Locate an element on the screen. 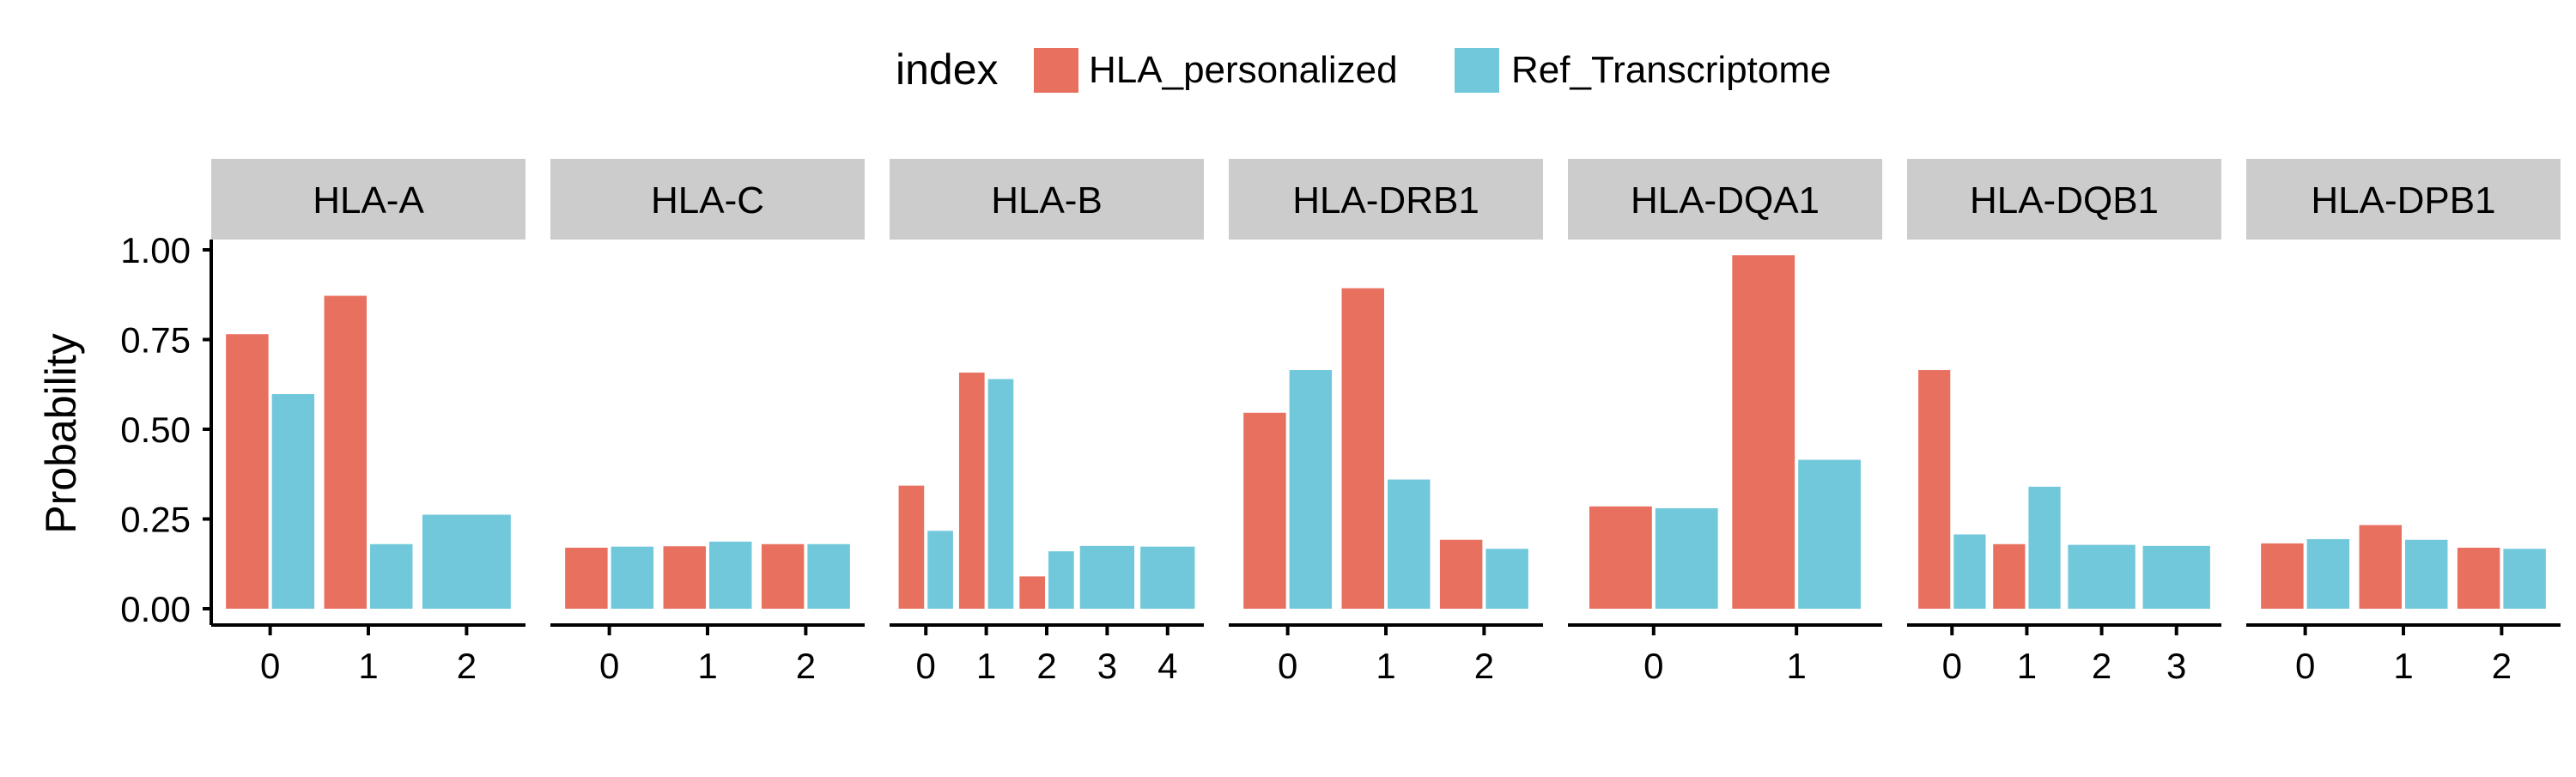 Image resolution: width=2576 pixels, height=777 pixels. y-tick-label: 1.00 is located at coordinates (155, 250).